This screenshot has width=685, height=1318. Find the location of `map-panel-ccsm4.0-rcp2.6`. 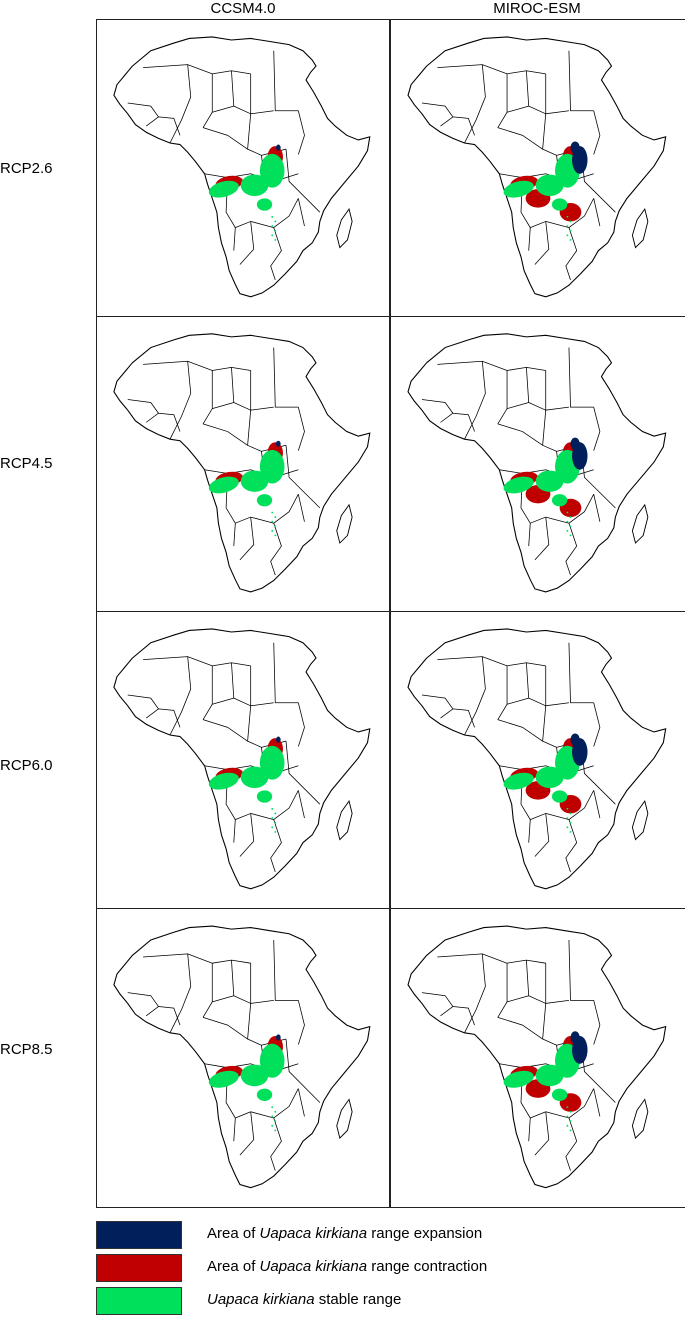

map-panel-ccsm4.0-rcp2.6 is located at coordinates (243, 168).